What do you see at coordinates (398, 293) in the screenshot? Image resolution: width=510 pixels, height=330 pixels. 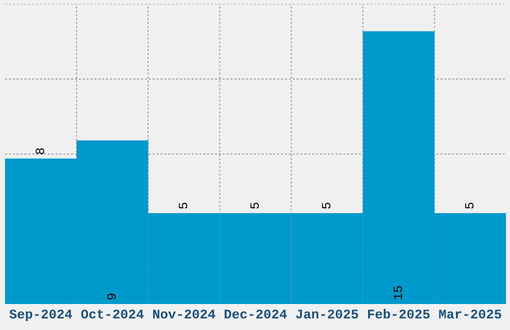 I see `data-label: 15` at bounding box center [398, 293].